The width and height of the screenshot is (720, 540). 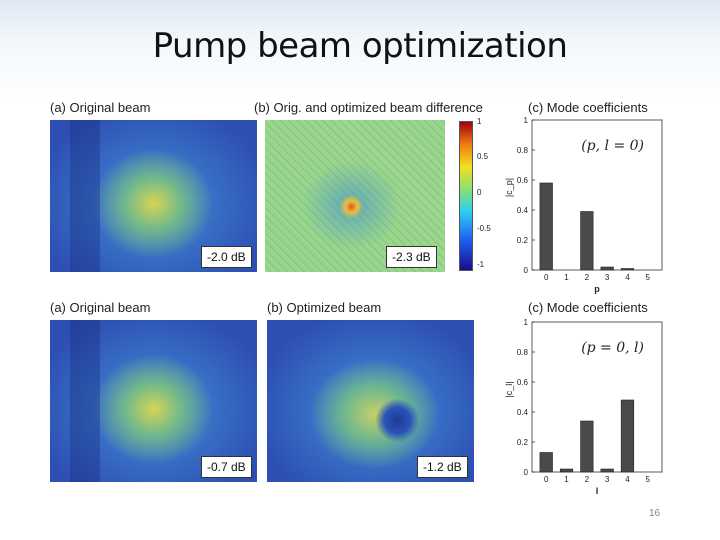 I want to click on chart-svg: 0 0.2 0.4 0.6 0.8 1 0 1 2 3 4 5 p |c_p| (p, l = 0), so click(x=583, y=205).